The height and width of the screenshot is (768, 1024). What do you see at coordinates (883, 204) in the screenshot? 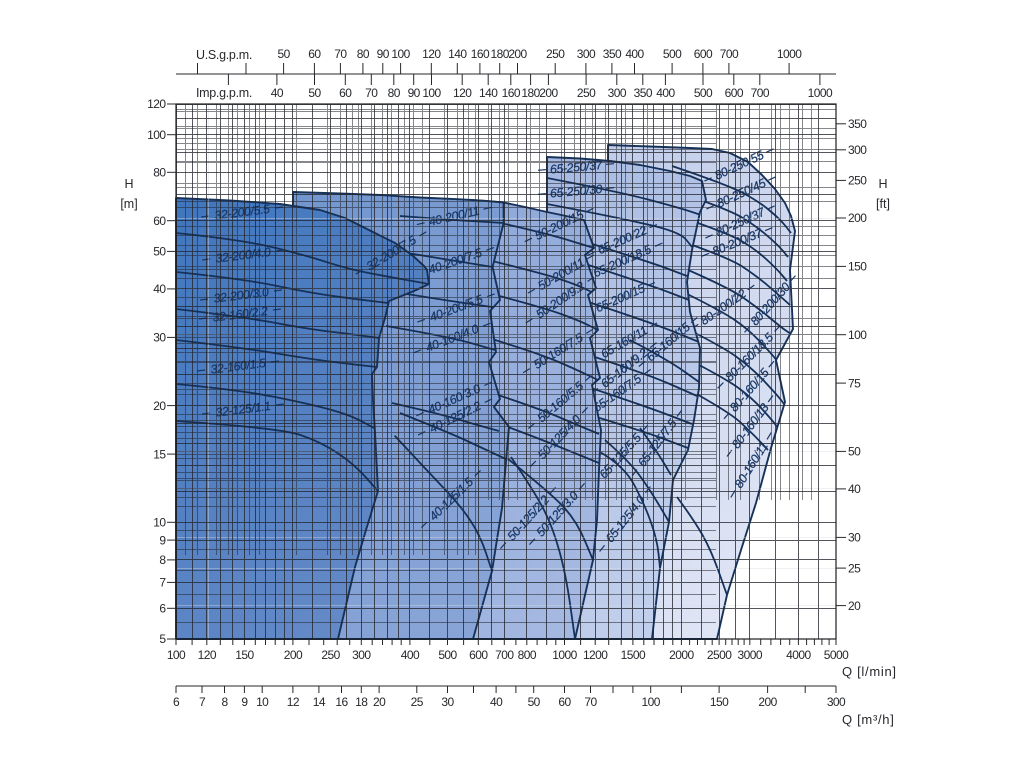
I see `svg-text: [ft]` at bounding box center [883, 204].